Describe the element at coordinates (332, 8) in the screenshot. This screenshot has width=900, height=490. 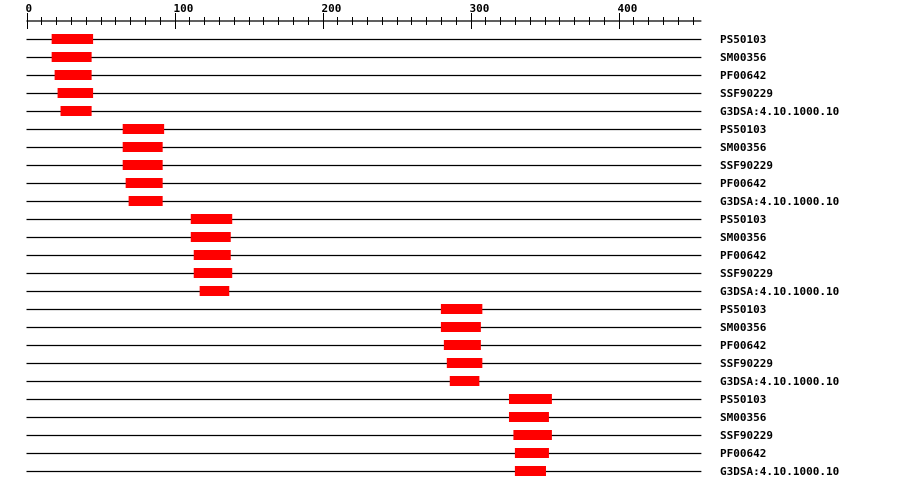
I see `ruler-tick-label: 200` at that location.